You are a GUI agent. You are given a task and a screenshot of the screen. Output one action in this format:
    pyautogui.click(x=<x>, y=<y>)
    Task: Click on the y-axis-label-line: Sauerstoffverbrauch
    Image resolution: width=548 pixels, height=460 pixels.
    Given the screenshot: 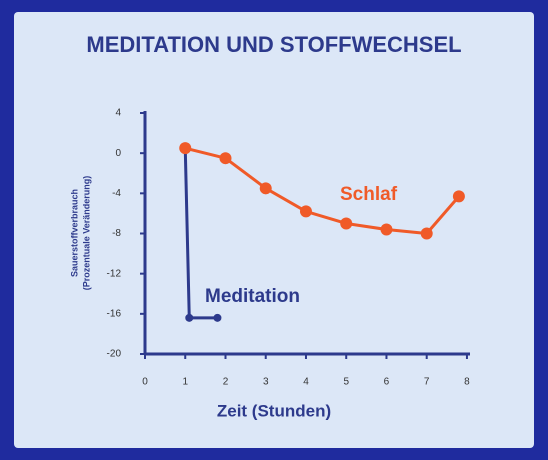 What is the action you would take?
    pyautogui.click(x=74, y=233)
    